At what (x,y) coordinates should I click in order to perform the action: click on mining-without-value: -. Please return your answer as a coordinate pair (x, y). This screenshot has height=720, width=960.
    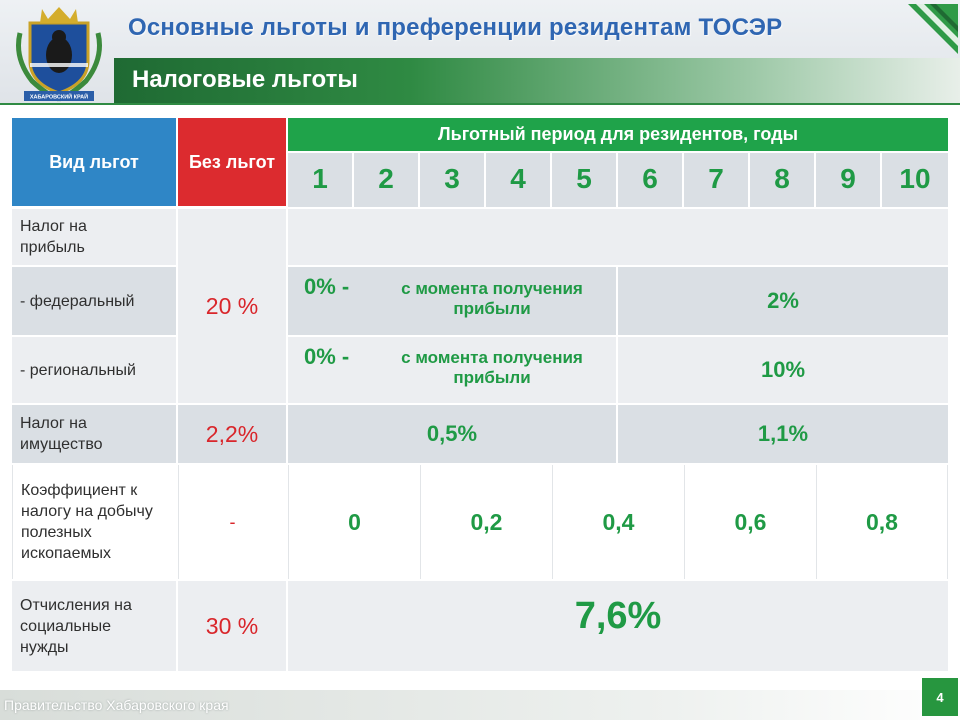
    Looking at the image, I should click on (232, 522).